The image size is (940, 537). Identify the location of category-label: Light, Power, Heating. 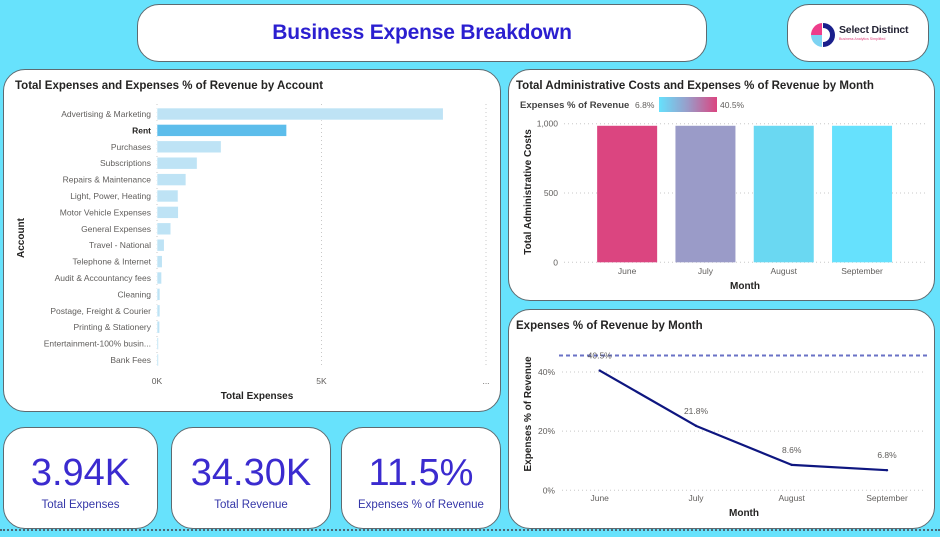
(110, 196).